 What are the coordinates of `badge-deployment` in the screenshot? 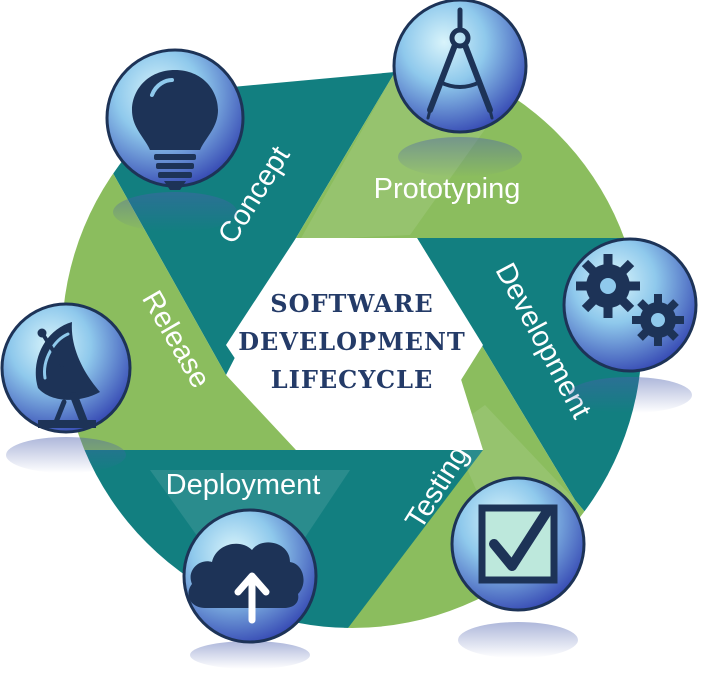 It's located at (250, 588).